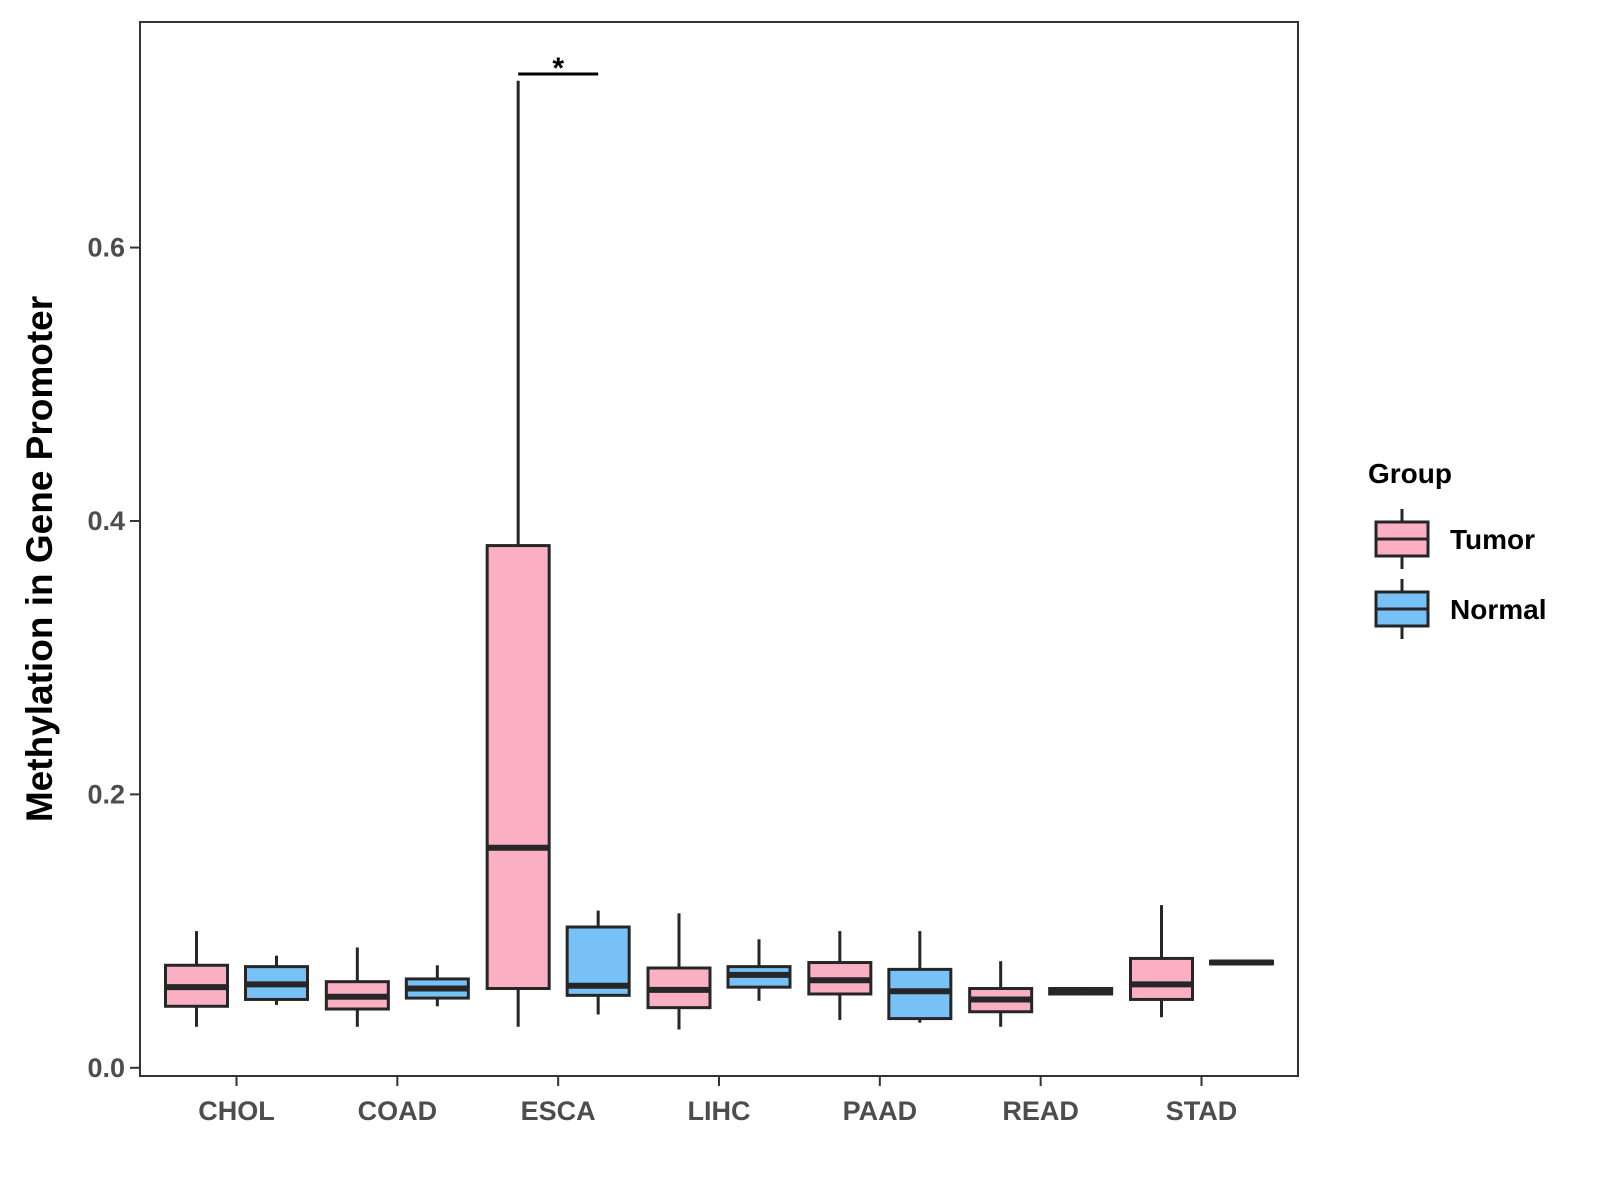  What do you see at coordinates (880, 1111) in the screenshot?
I see `x-tick-label-paad: PAAD` at bounding box center [880, 1111].